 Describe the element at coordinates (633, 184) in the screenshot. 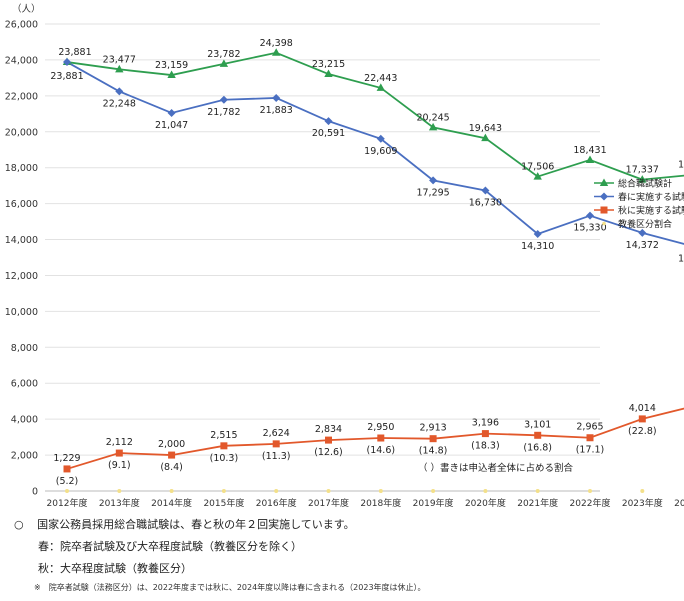

I see `legend-item-1: 総合職試験計` at that location.